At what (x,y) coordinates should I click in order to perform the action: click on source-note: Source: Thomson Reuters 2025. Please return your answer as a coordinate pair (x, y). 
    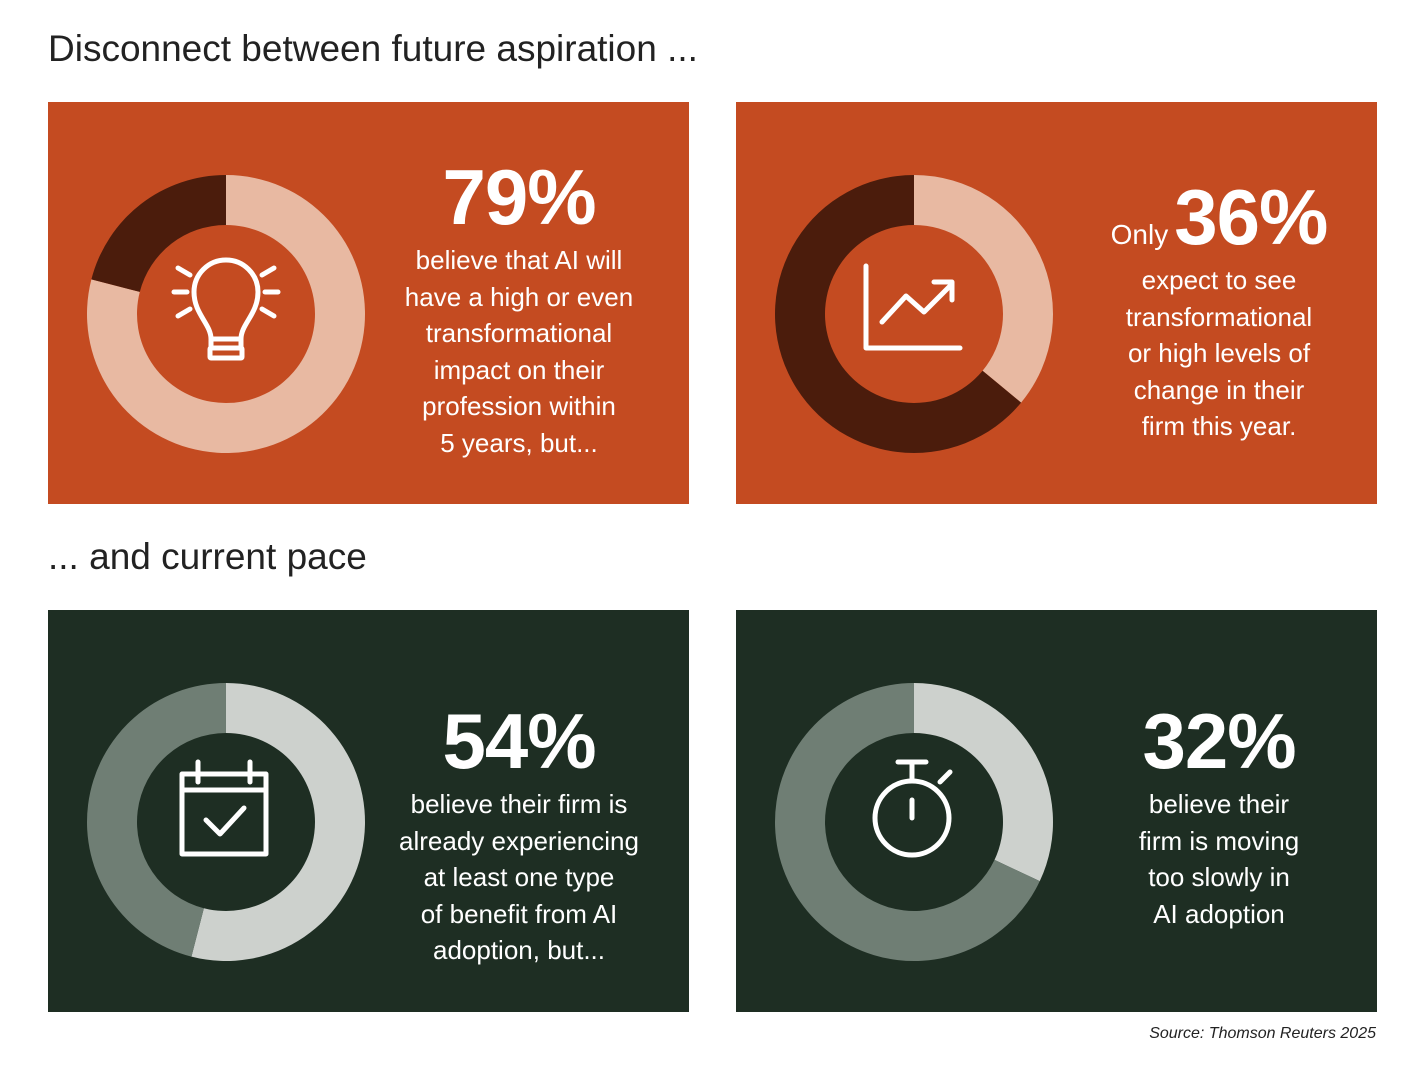
    Looking at the image, I should click on (1262, 1033).